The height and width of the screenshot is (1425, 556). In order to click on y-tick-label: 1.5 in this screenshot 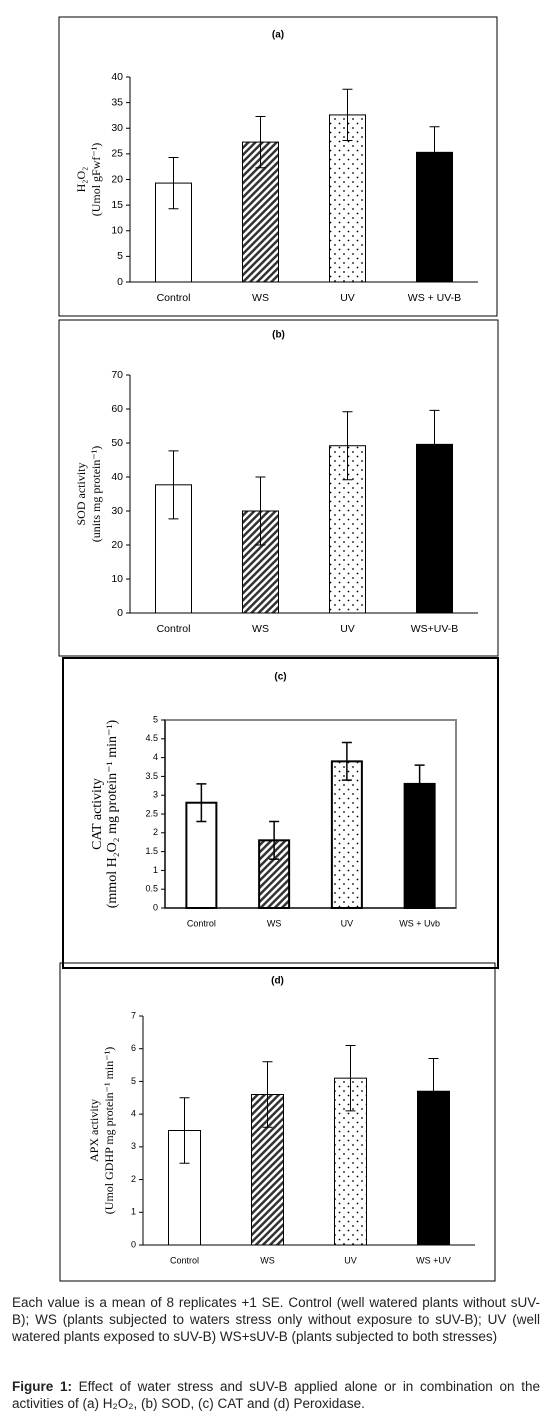, I will do `click(151, 851)`.